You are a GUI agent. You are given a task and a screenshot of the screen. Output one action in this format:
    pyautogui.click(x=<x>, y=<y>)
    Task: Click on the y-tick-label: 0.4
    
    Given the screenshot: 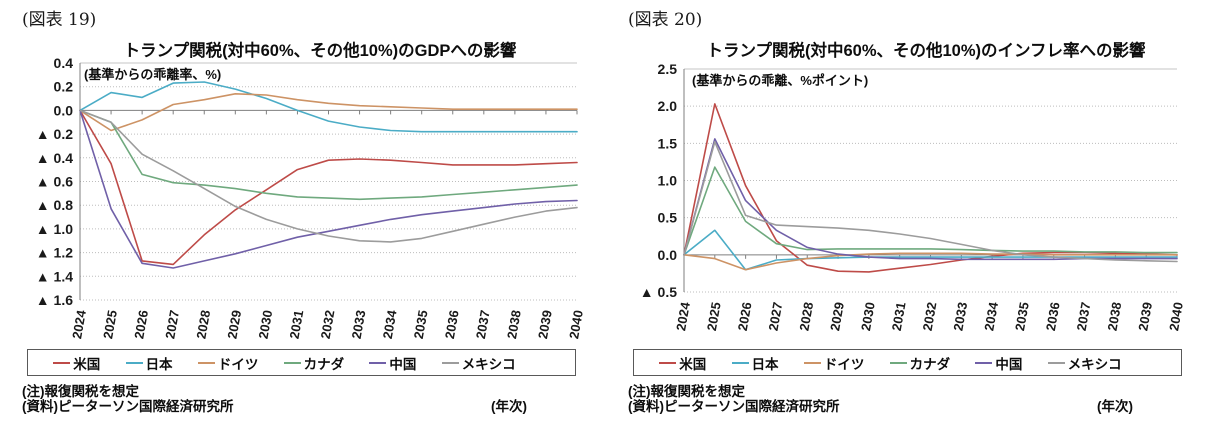 What is the action you would take?
    pyautogui.click(x=64, y=63)
    